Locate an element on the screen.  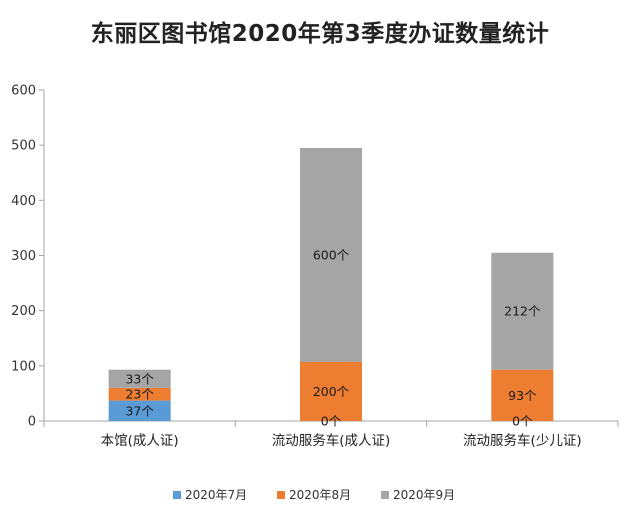
chart-title: 东丽区图书馆2020年第3季度办证数量统计 is located at coordinates (320, 34).